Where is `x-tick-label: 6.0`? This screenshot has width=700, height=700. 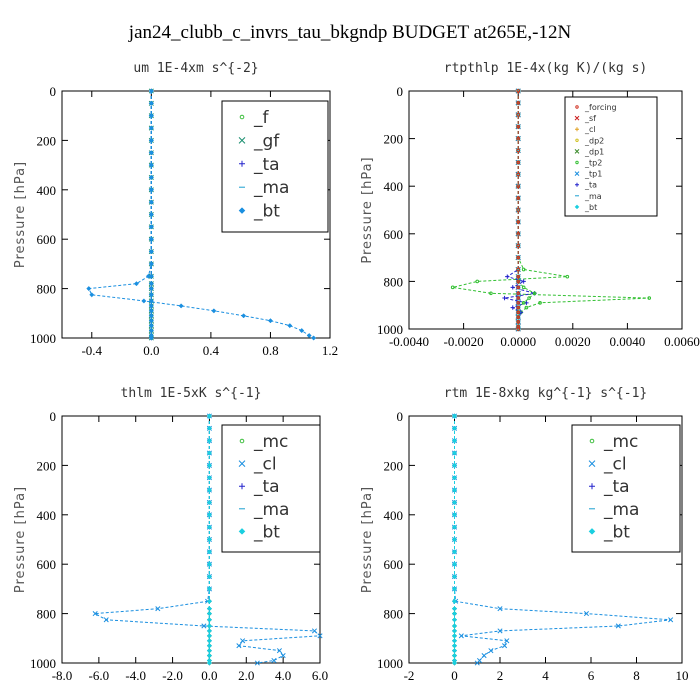
x-tick-label: 6.0 is located at coordinates (320, 675).